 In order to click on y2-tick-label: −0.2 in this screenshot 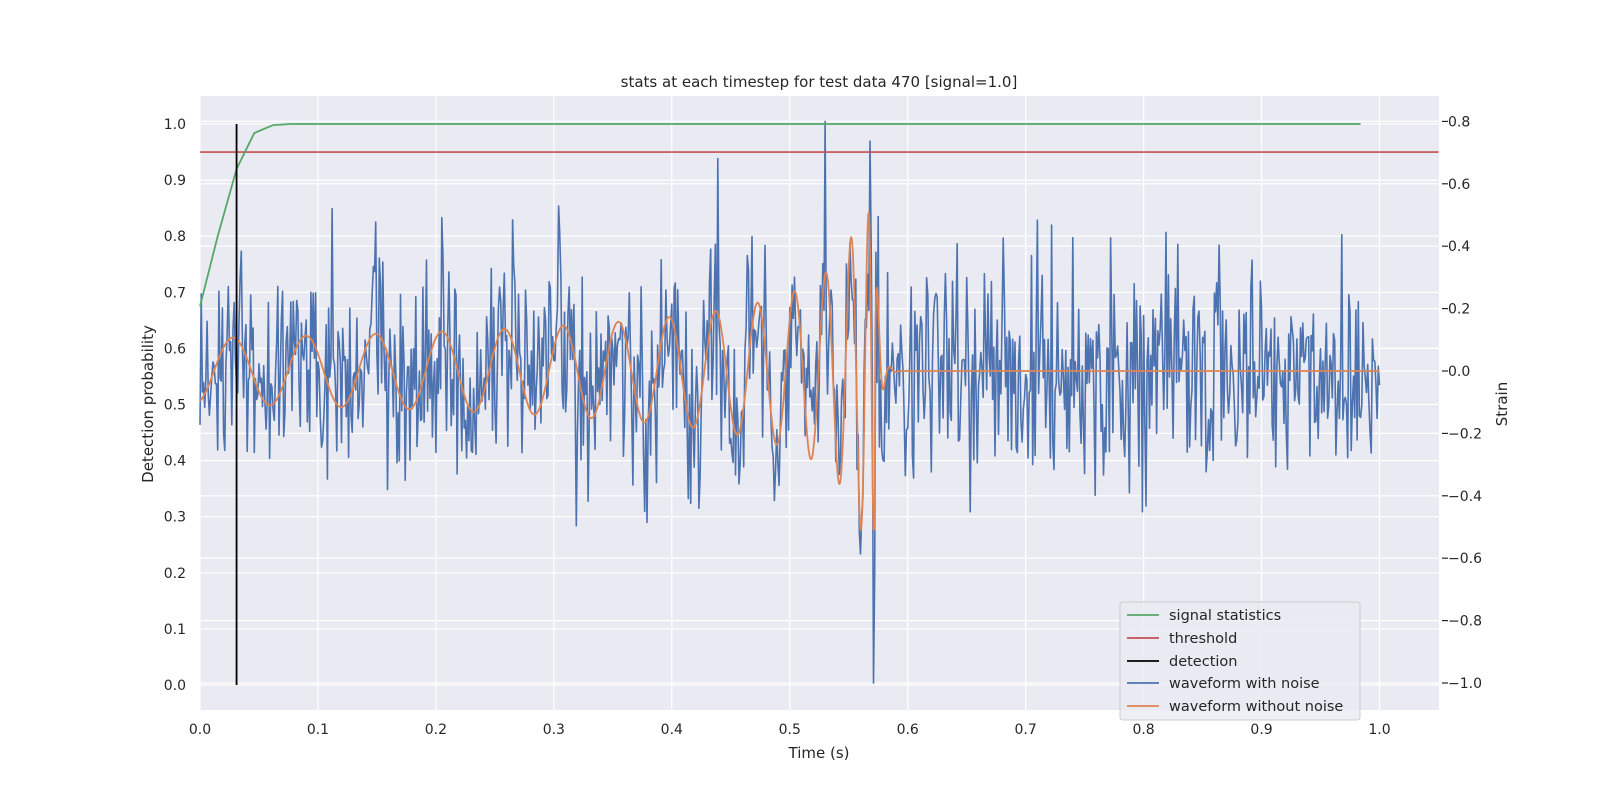, I will do `click(1465, 434)`.